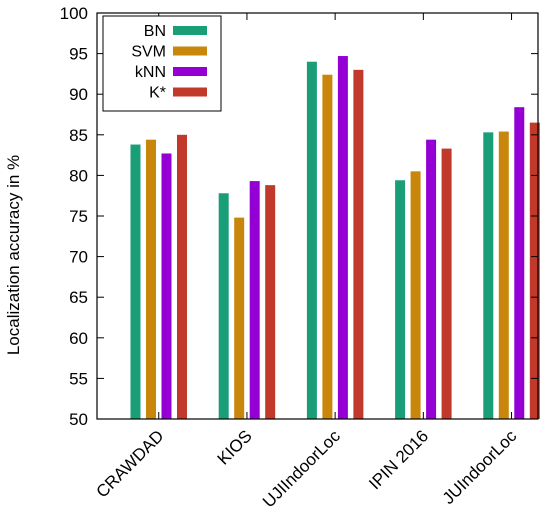 Image resolution: width=550 pixels, height=519 pixels. I want to click on x-tick-label: UJIIndoorLoc, so click(301, 468).